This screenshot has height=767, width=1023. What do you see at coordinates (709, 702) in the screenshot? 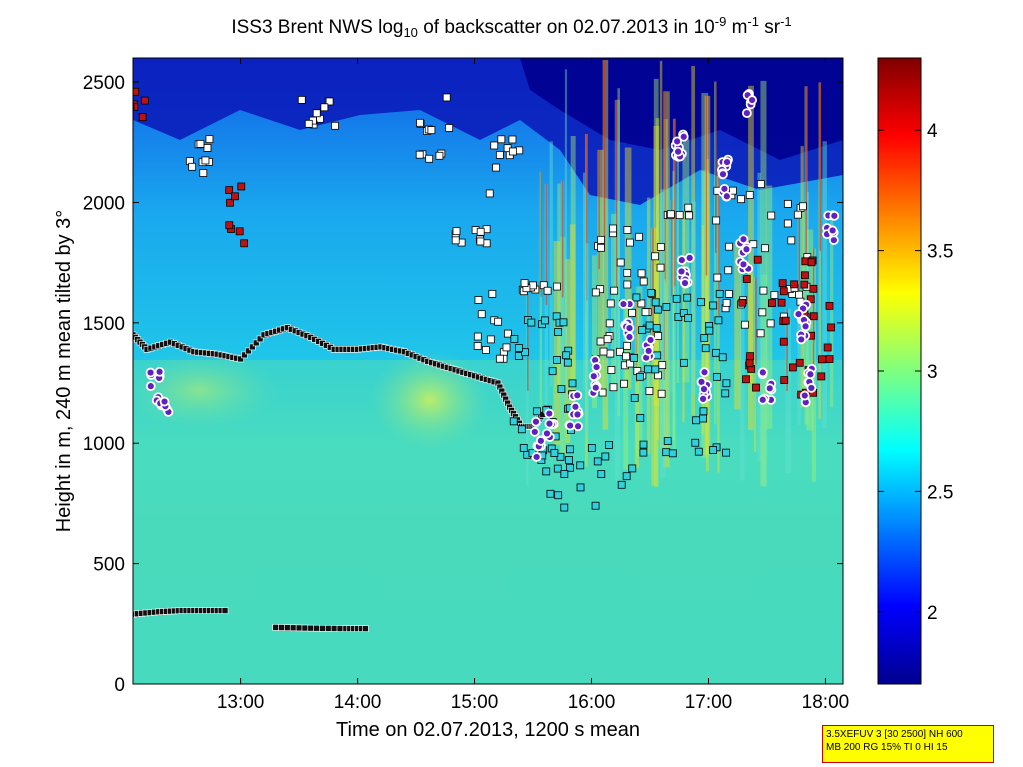
I see `x-tick-label: 17:00` at bounding box center [709, 702].